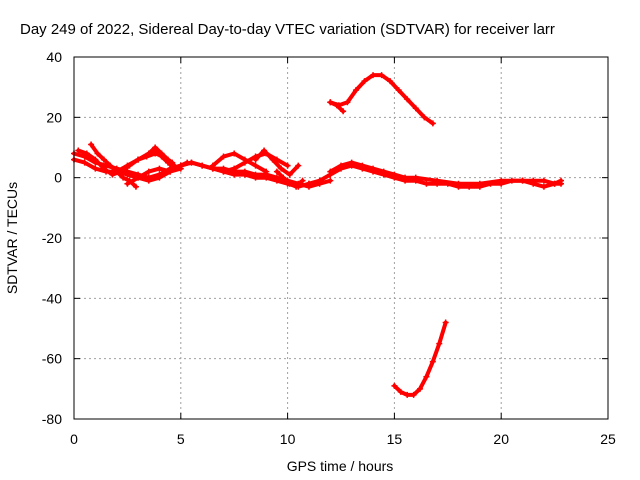  Describe the element at coordinates (288, 439) in the screenshot. I see `x-tick-label: 10` at that location.